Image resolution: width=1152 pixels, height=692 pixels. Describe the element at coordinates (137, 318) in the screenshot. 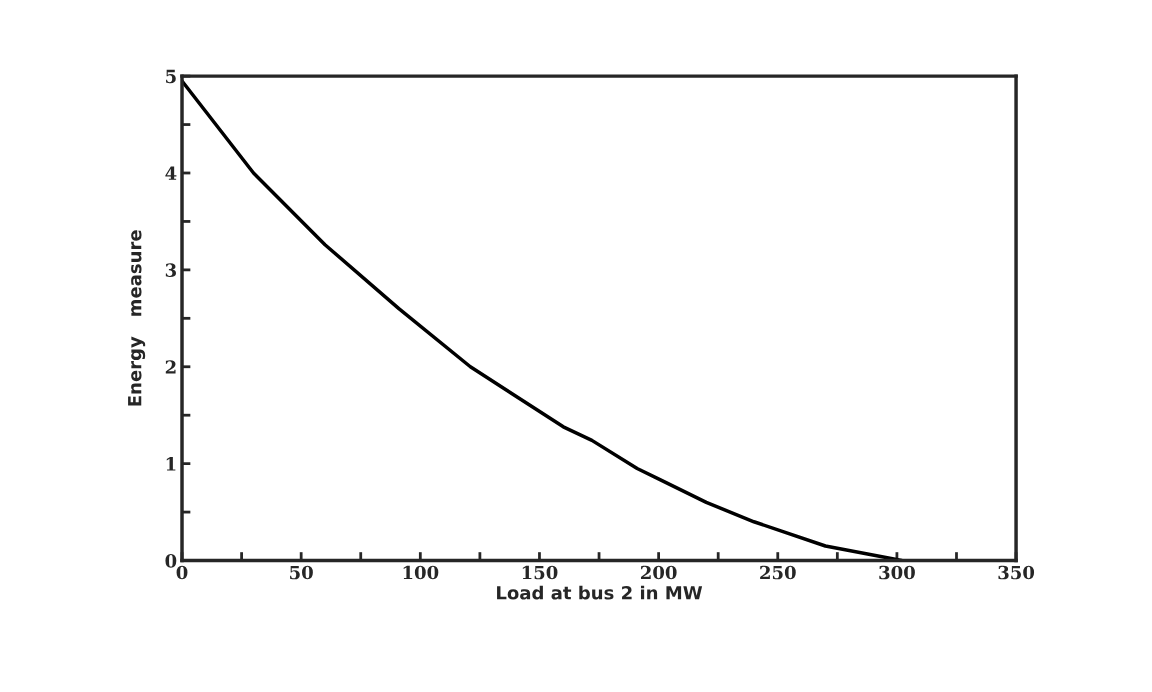

I see `y-axis-title: Energy measure` at that location.